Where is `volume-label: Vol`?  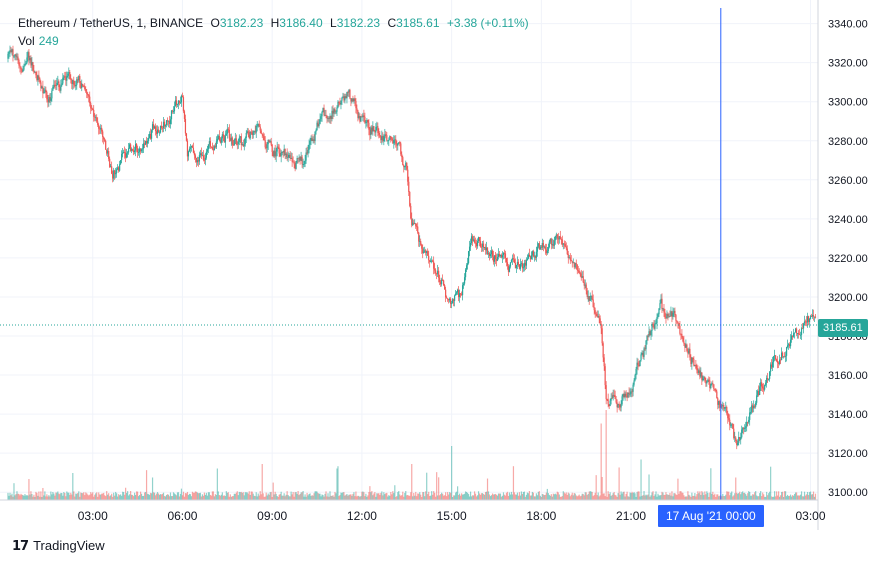 volume-label: Vol is located at coordinates (26, 41).